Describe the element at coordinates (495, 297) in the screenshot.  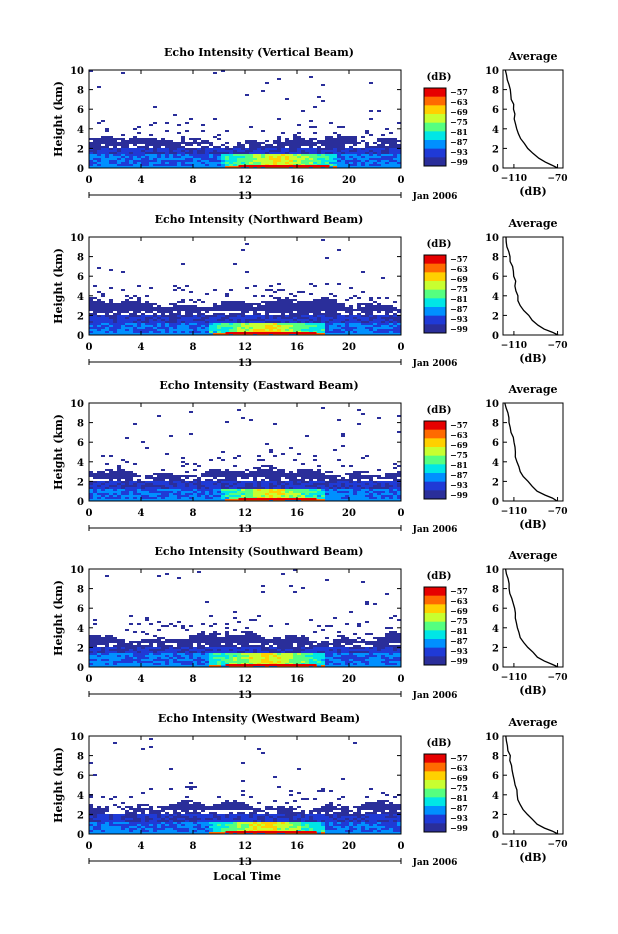
I see `avg-y-tick-label: 4` at that location.